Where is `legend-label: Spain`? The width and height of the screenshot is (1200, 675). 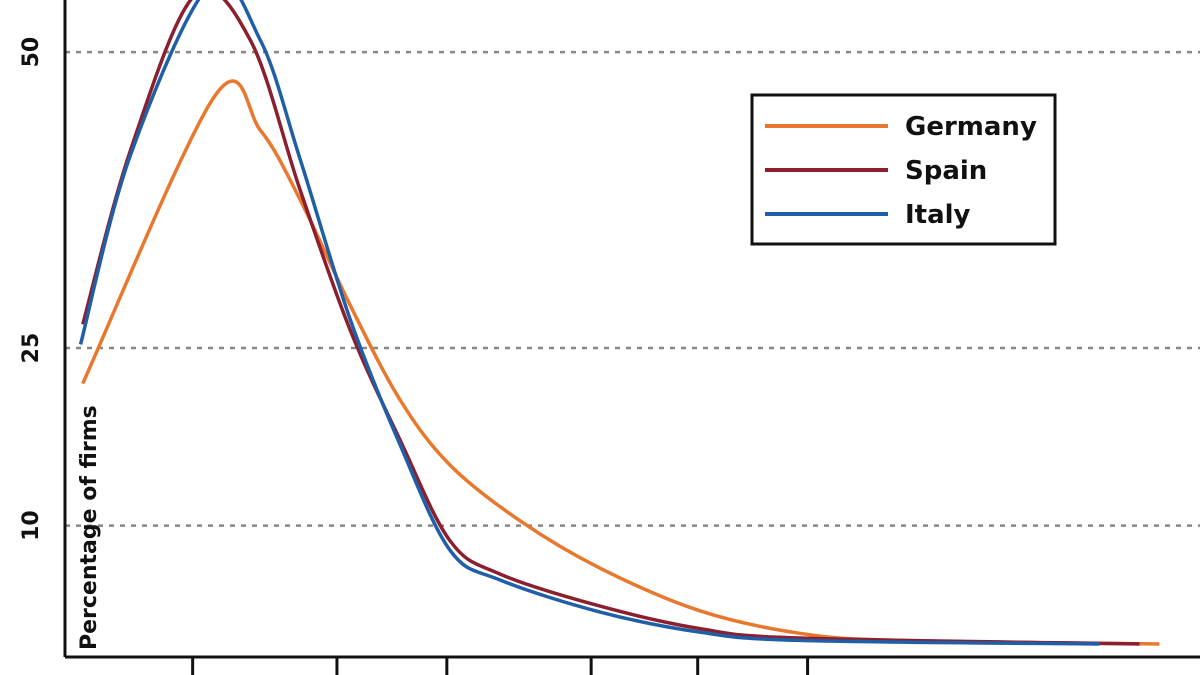
legend-label: Spain is located at coordinates (946, 171).